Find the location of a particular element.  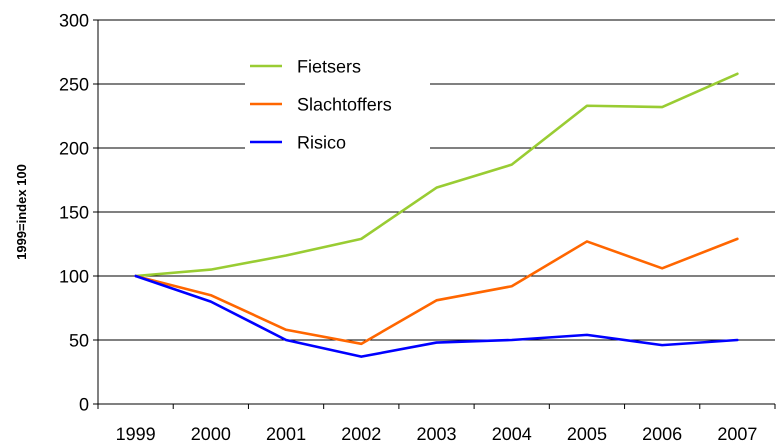

line-series is located at coordinates (436, 316).